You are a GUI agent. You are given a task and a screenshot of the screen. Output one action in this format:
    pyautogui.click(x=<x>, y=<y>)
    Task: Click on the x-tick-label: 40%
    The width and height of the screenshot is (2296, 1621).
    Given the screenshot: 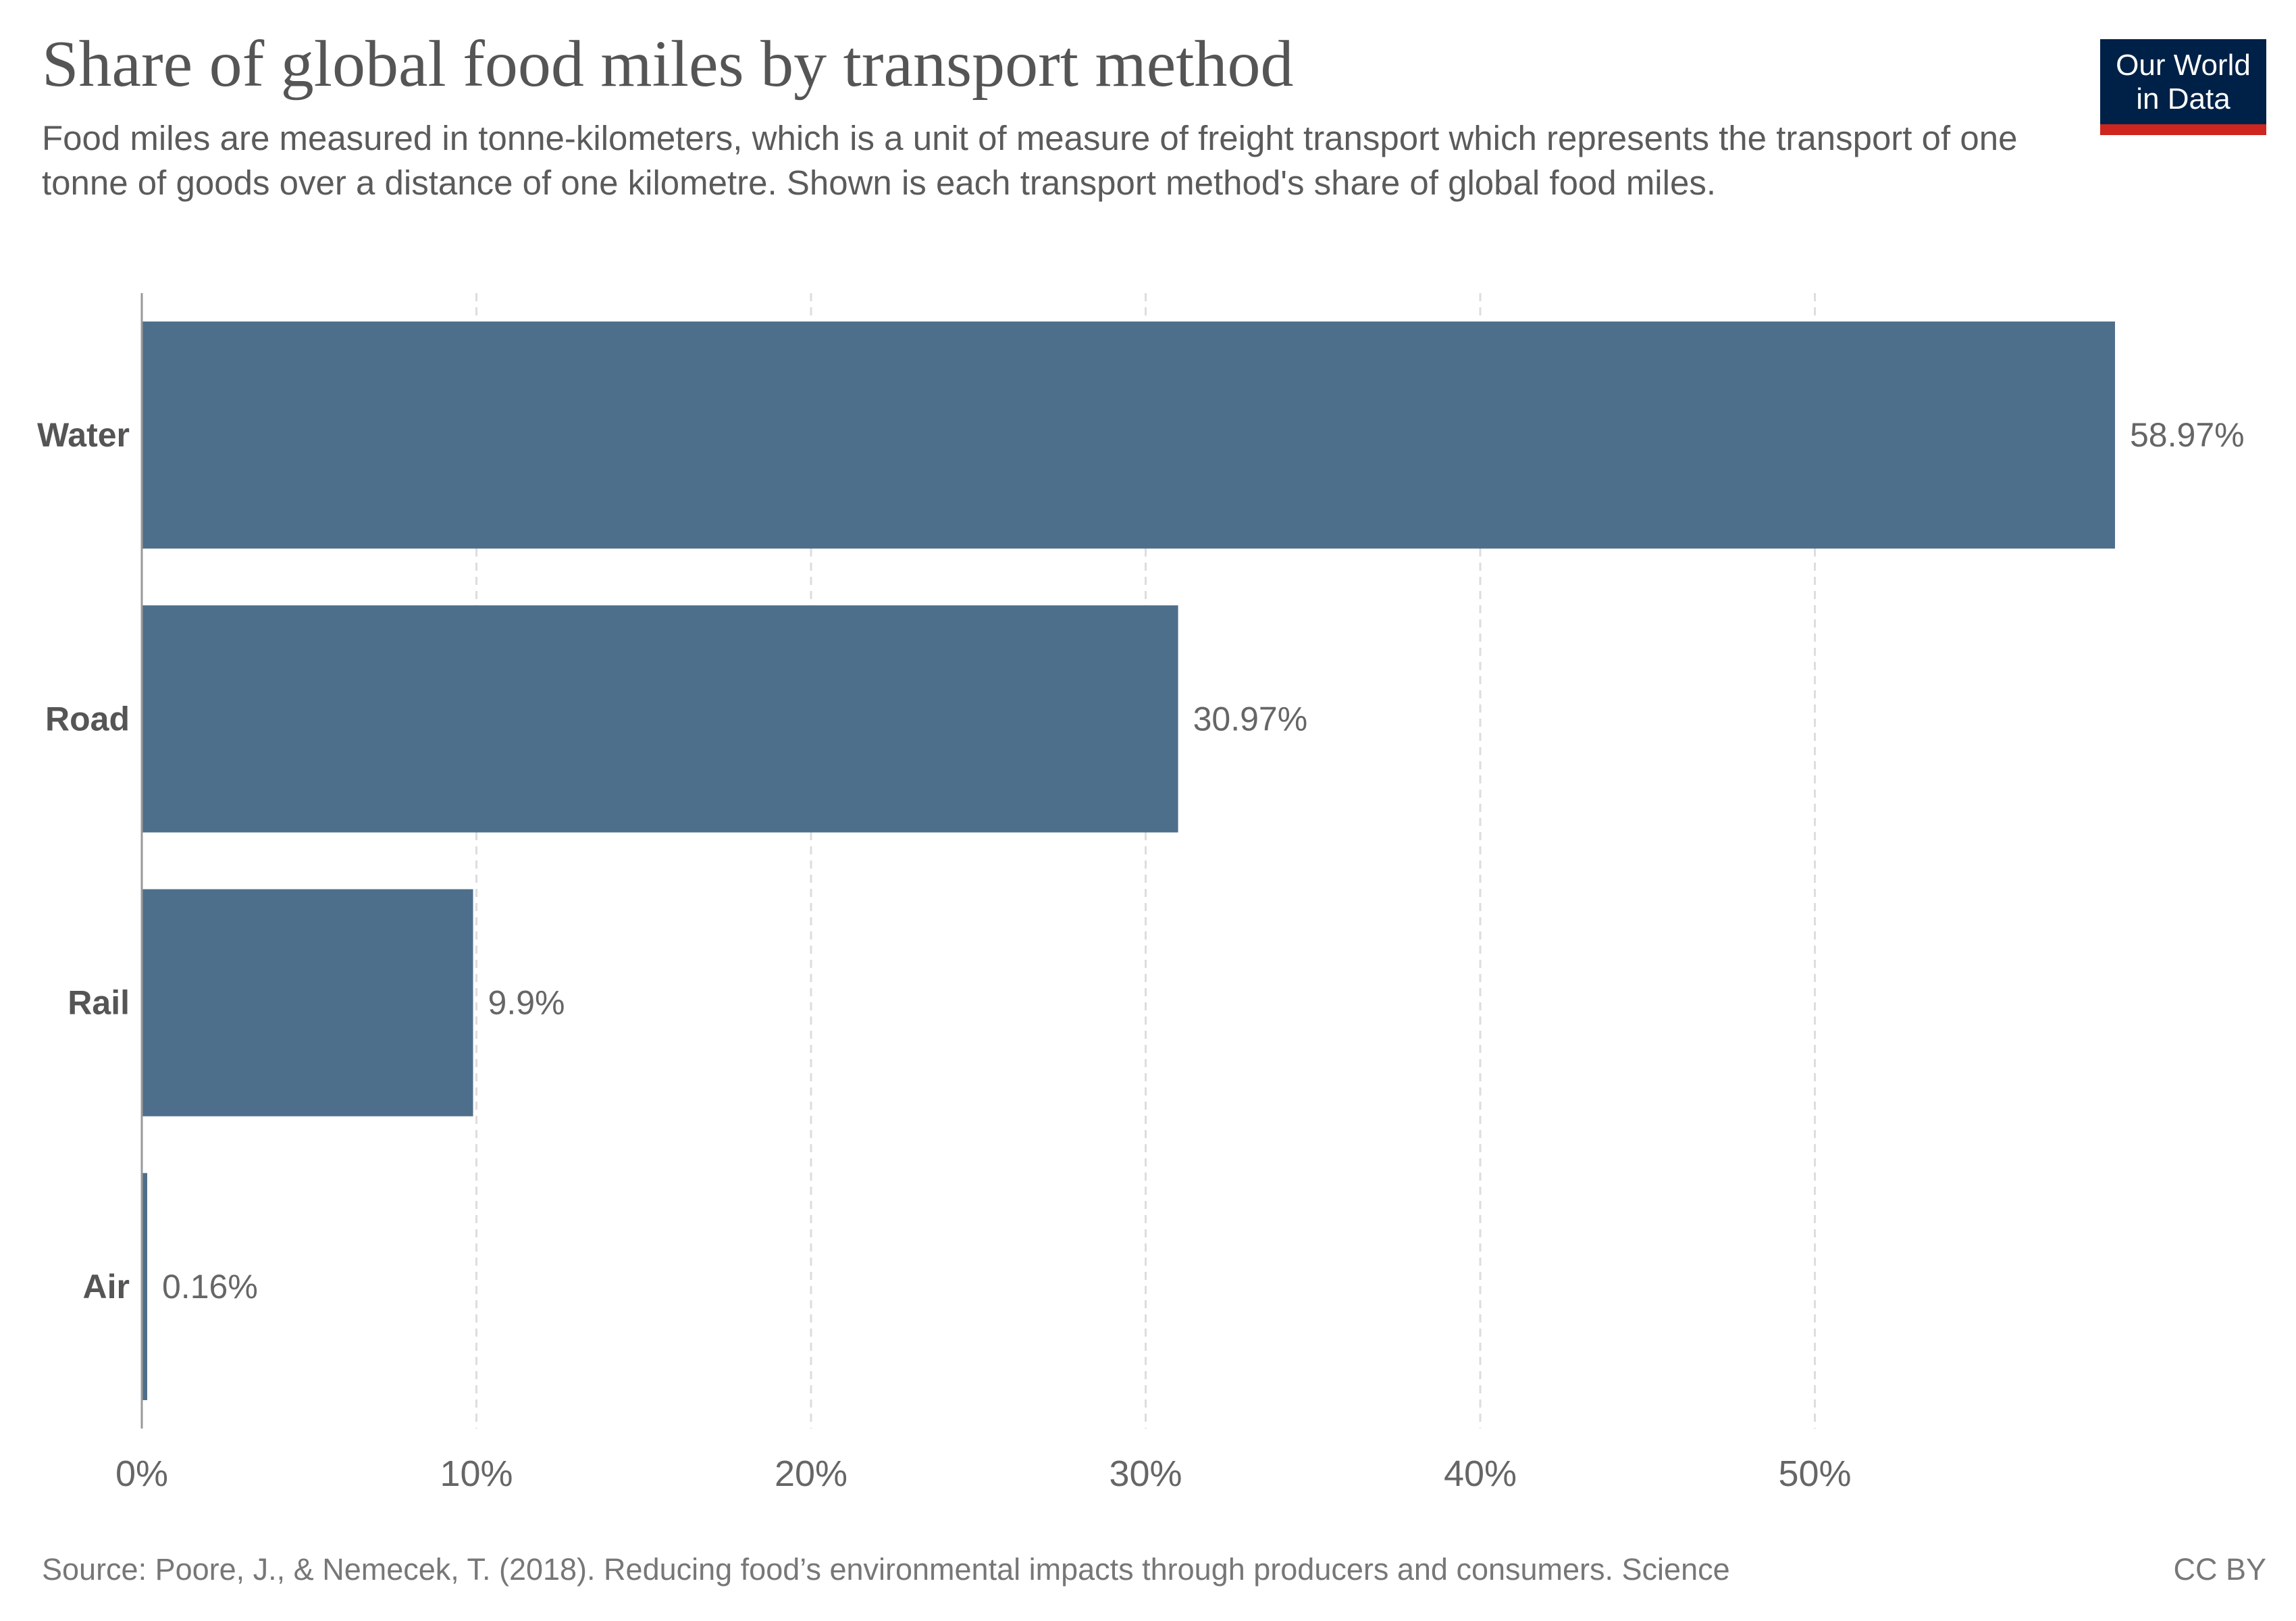 What is the action you would take?
    pyautogui.click(x=1480, y=1473)
    